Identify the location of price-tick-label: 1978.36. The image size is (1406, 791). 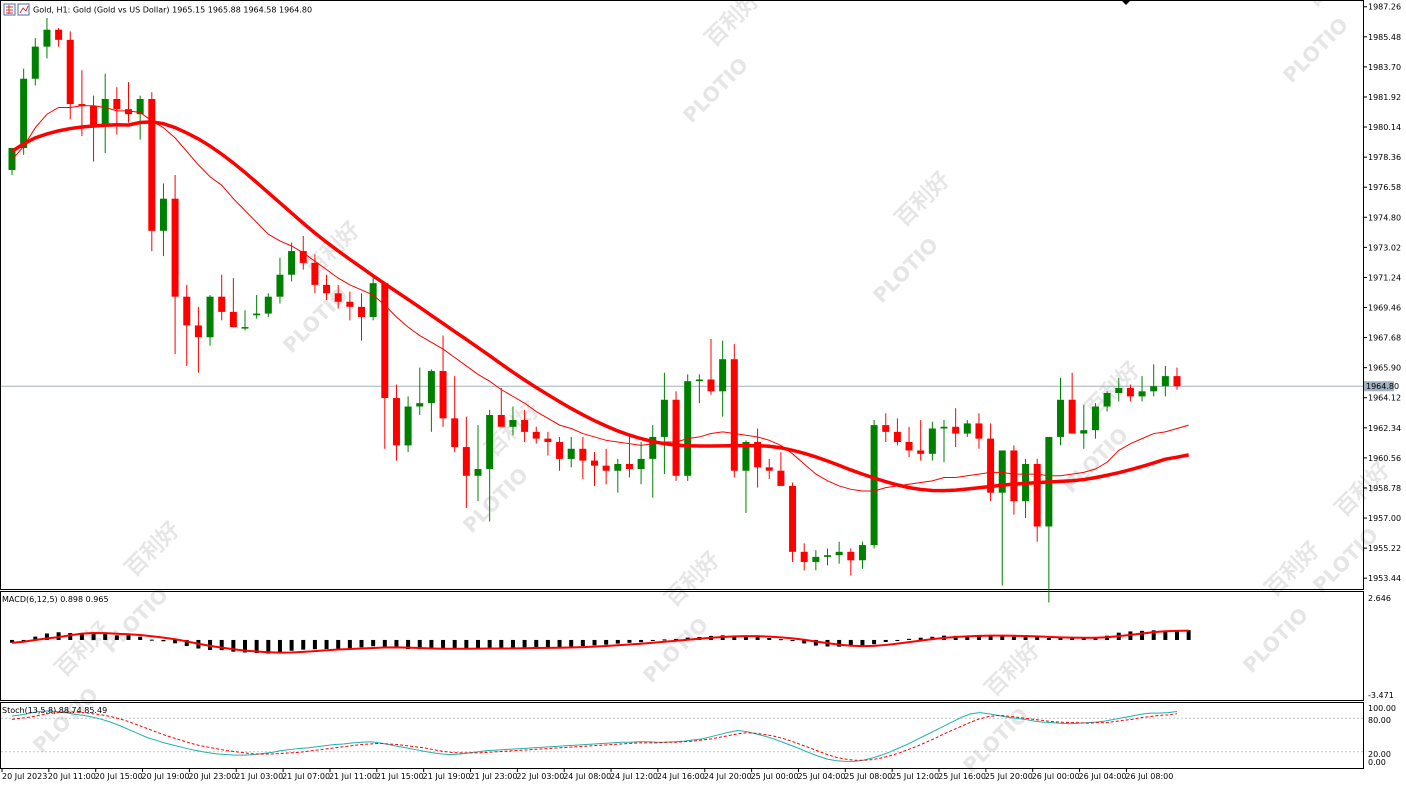
(1384, 157).